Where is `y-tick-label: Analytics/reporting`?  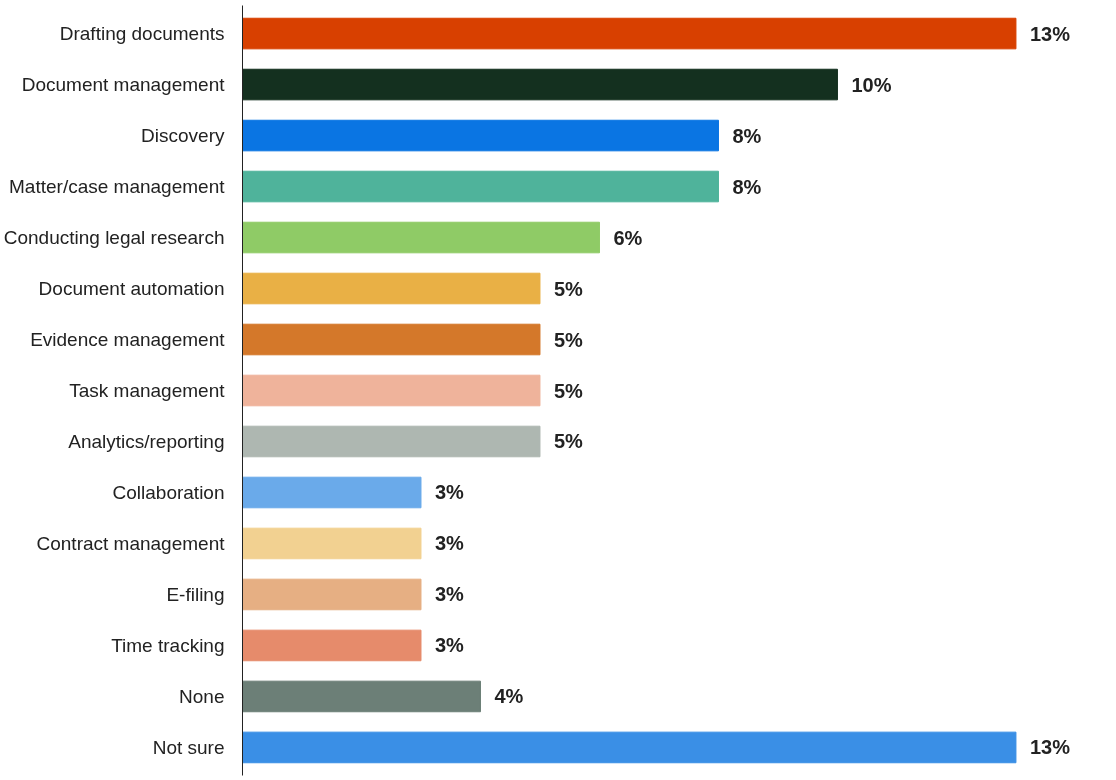 y-tick-label: Analytics/reporting is located at coordinates (146, 441).